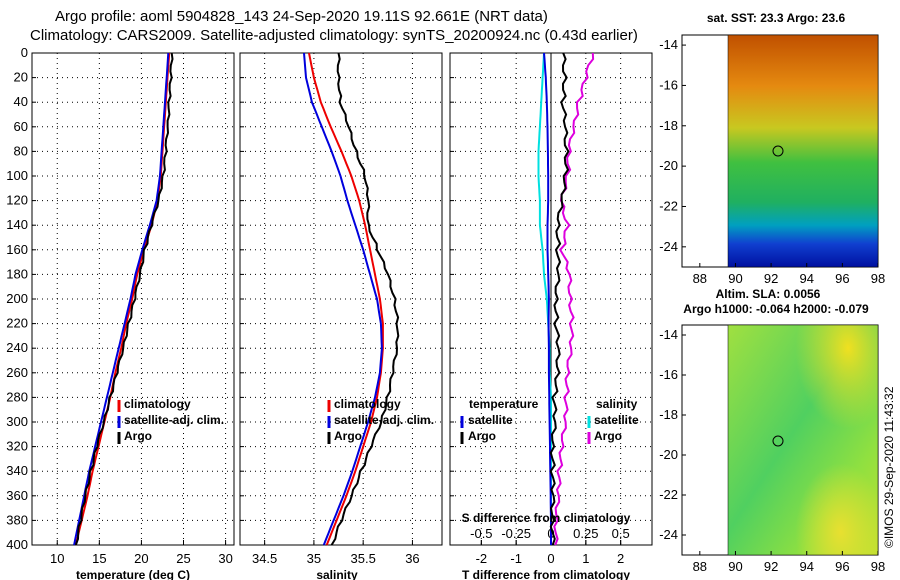 This screenshot has width=900, height=580. Describe the element at coordinates (314, 558) in the screenshot. I see `x-tick-label: 35` at that location.